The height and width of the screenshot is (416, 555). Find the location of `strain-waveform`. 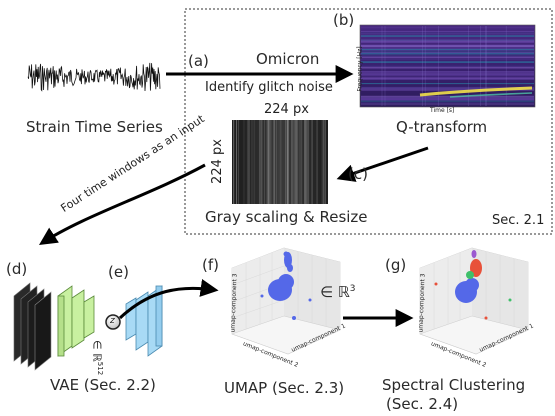

strain-waveform is located at coordinates (94, 77).